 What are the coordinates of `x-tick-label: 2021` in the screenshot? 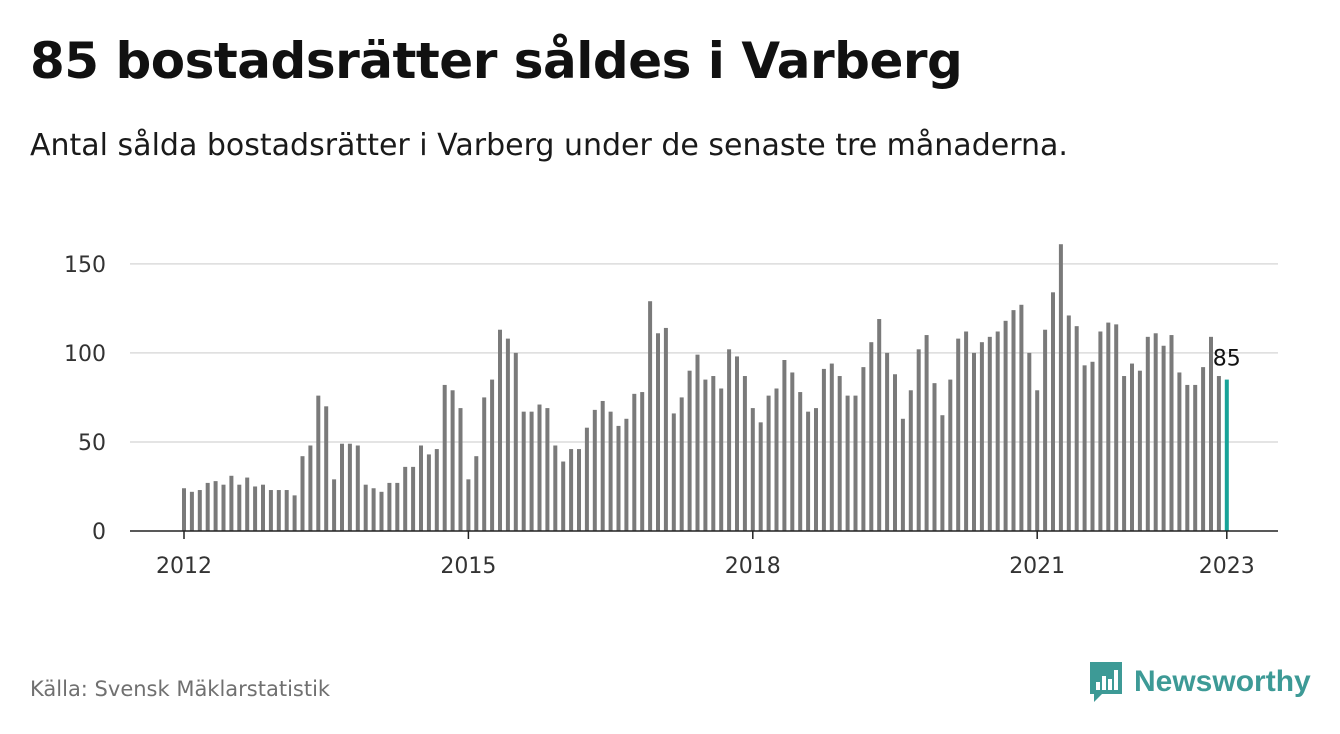 It's located at (1037, 566).